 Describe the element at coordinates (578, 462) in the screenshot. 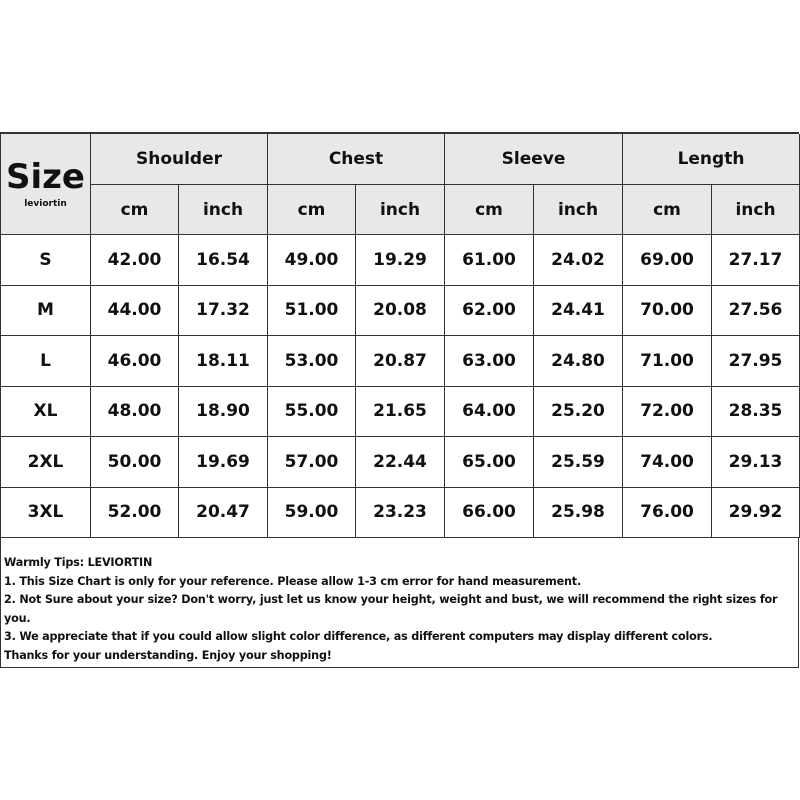

I see `value-cell: 25.59` at that location.